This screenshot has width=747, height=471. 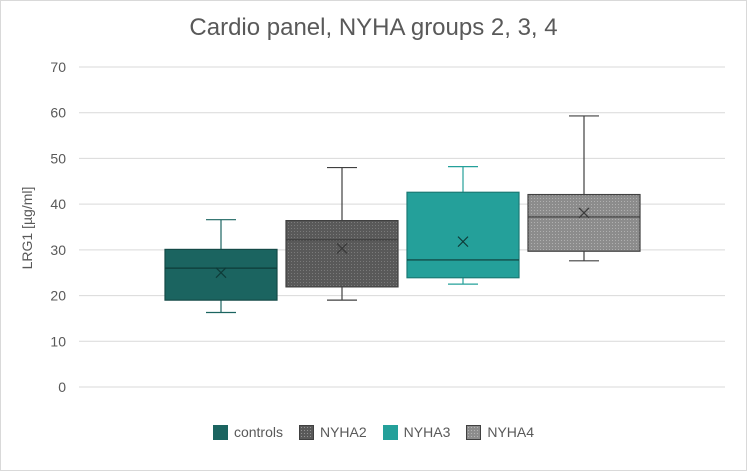 I want to click on y-tick-label: 20, so click(x=58, y=296).